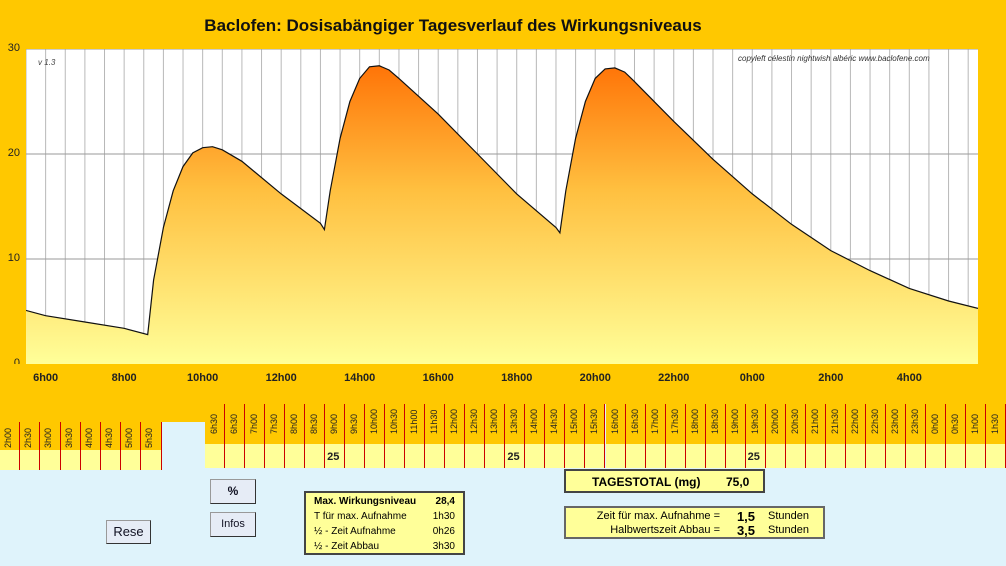  What do you see at coordinates (746, 530) in the screenshot?
I see `halflife-value: 3,5` at bounding box center [746, 530].